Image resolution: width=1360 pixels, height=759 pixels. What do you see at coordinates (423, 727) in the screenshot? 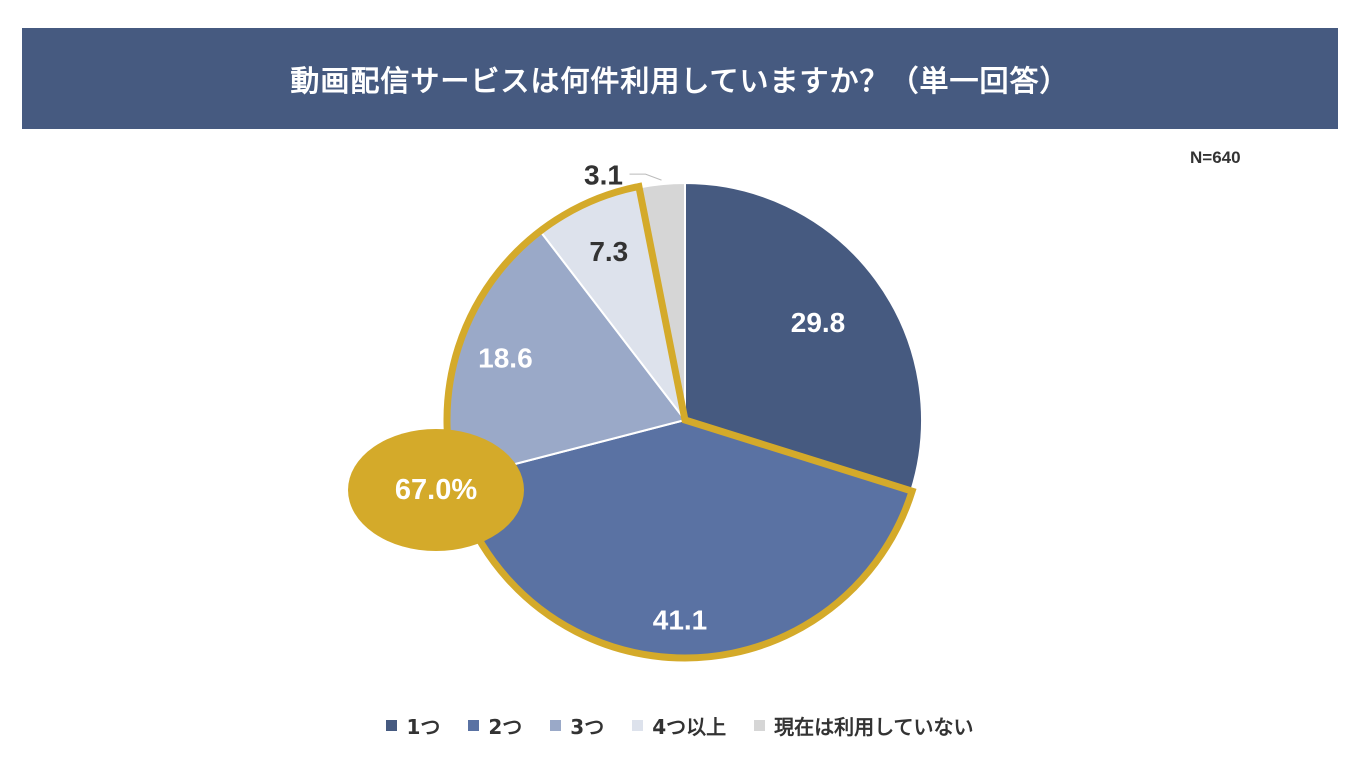
I see `legend-label-1: 1つ` at bounding box center [423, 727].